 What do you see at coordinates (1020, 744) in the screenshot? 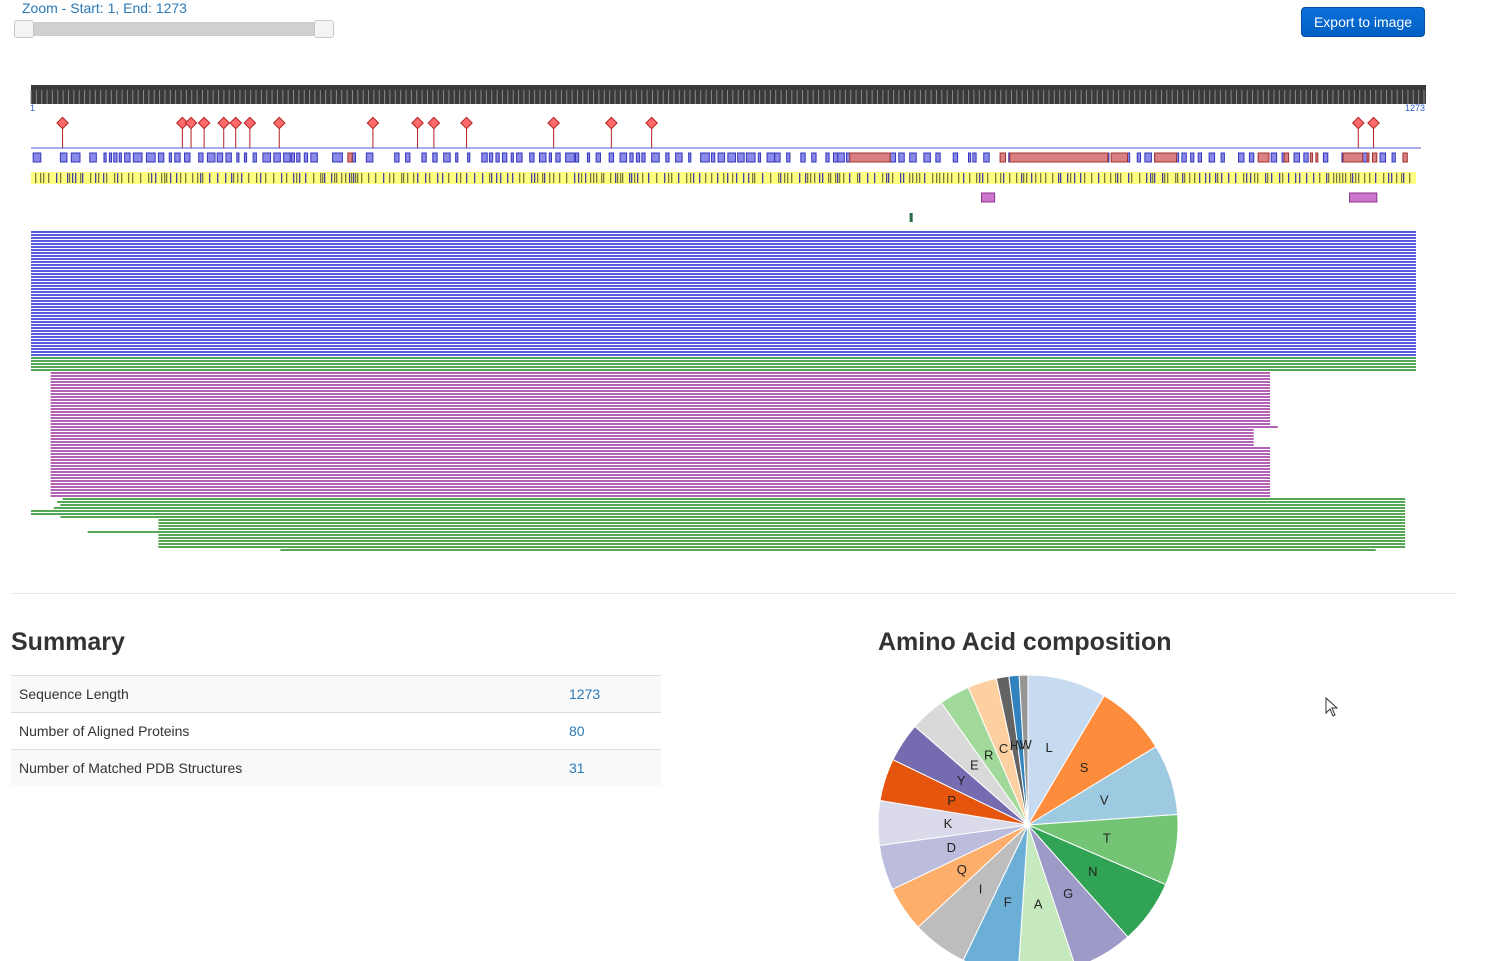
I see `pie-label-m: M` at bounding box center [1020, 744].